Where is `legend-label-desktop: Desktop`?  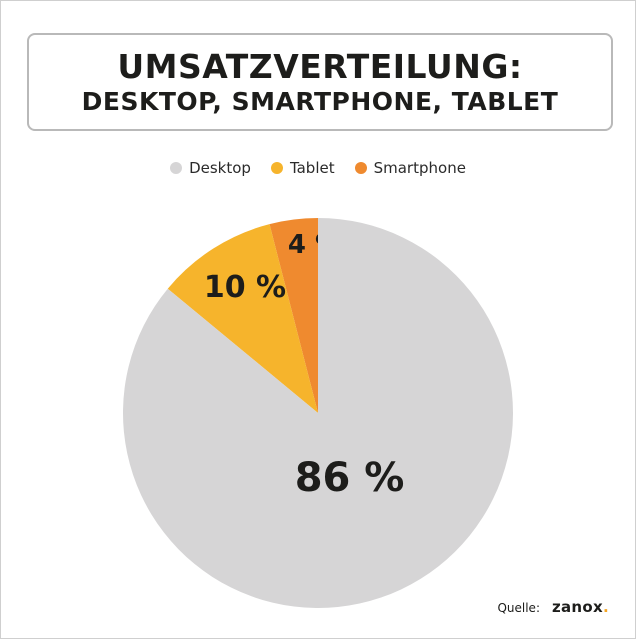 legend-label-desktop: Desktop is located at coordinates (220, 168).